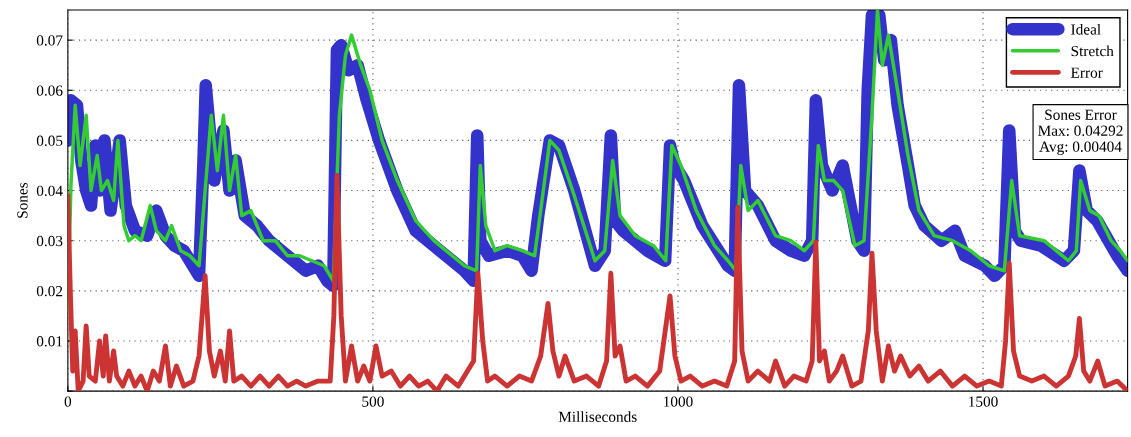  Describe the element at coordinates (49, 291) in the screenshot. I see `y-tick-label: 0.02` at that location.